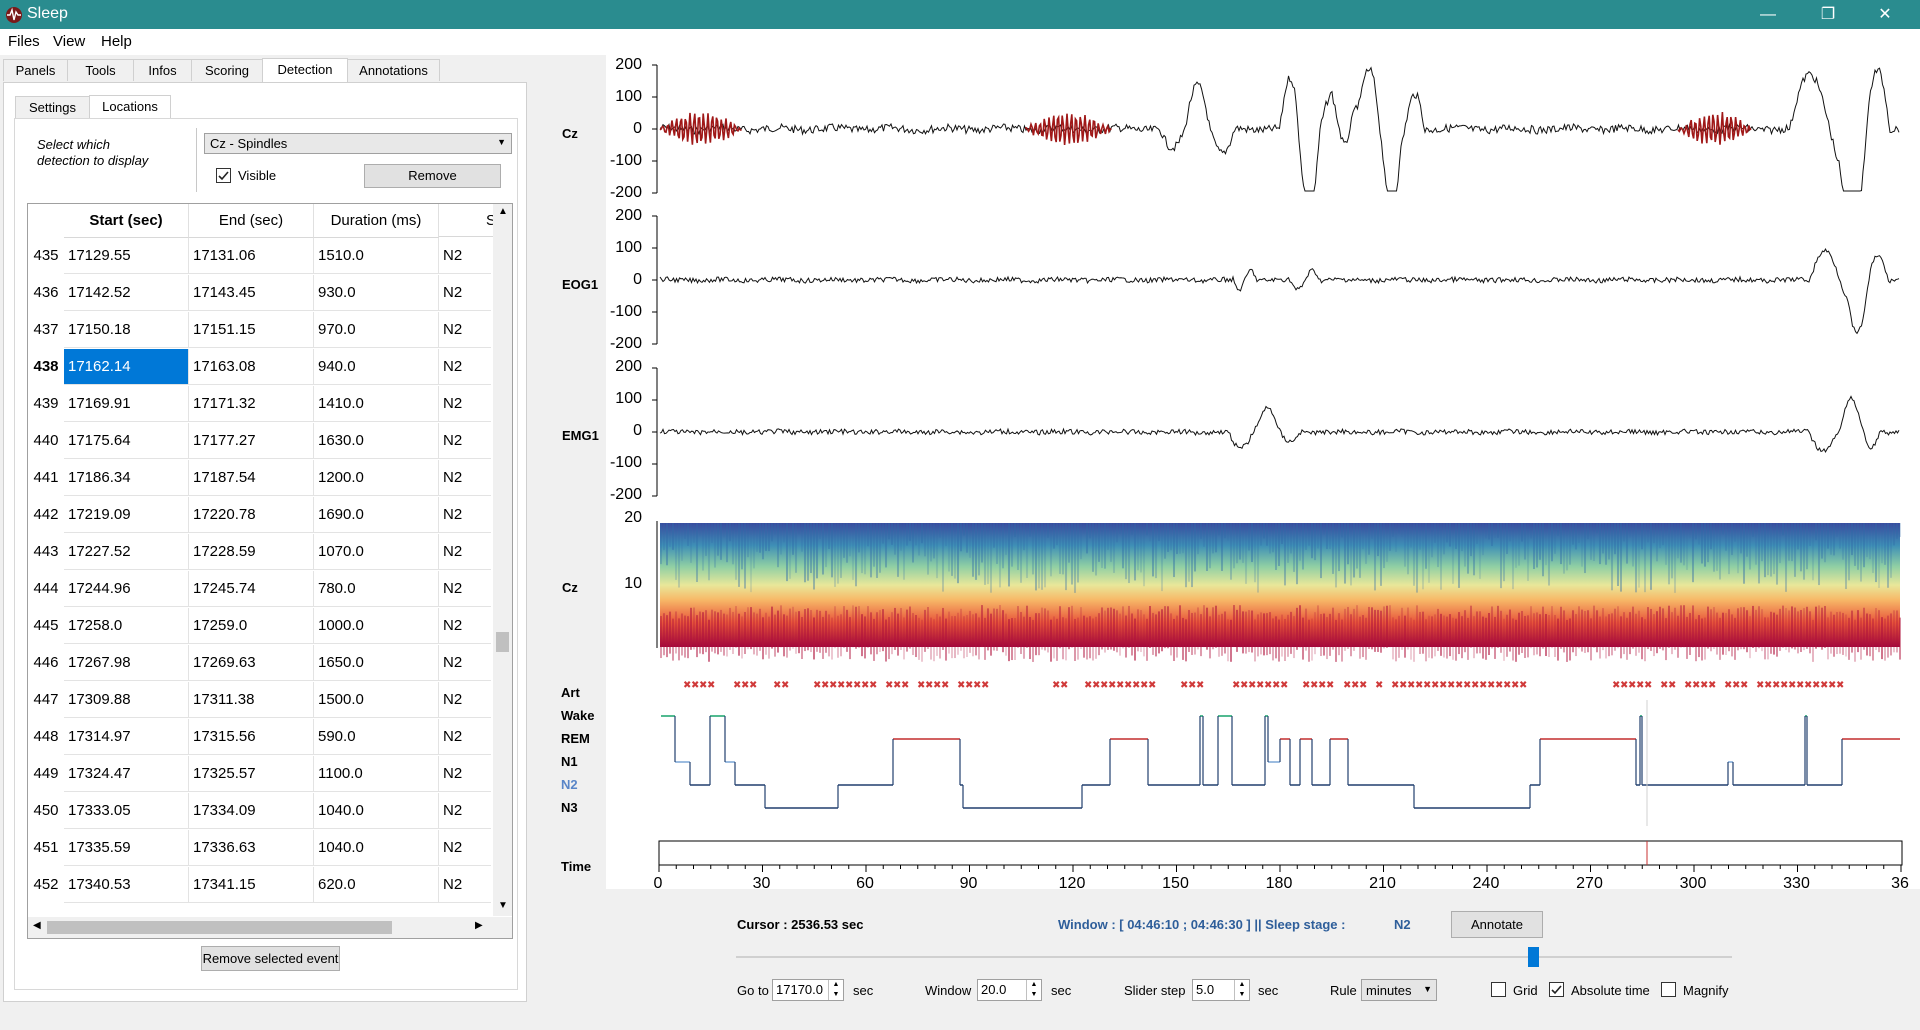  I want to click on cell-duration: 970.0, so click(376, 330).